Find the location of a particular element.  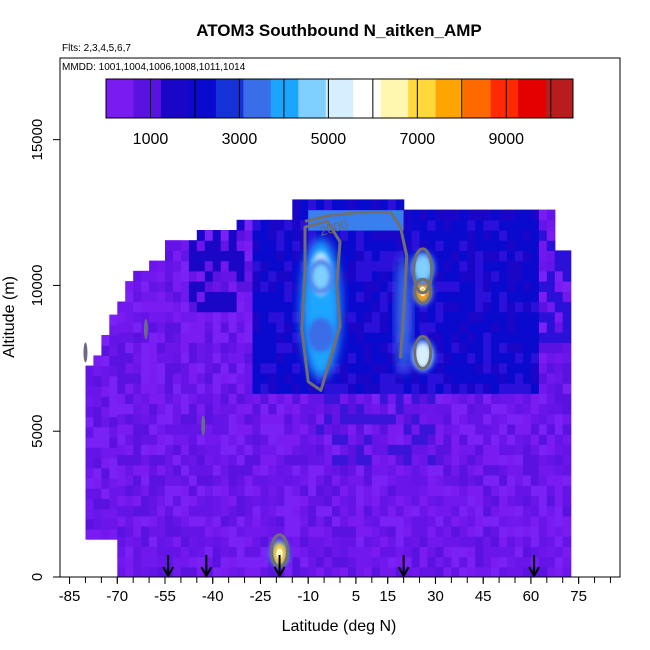

x-tick-label: -25 is located at coordinates (261, 596).